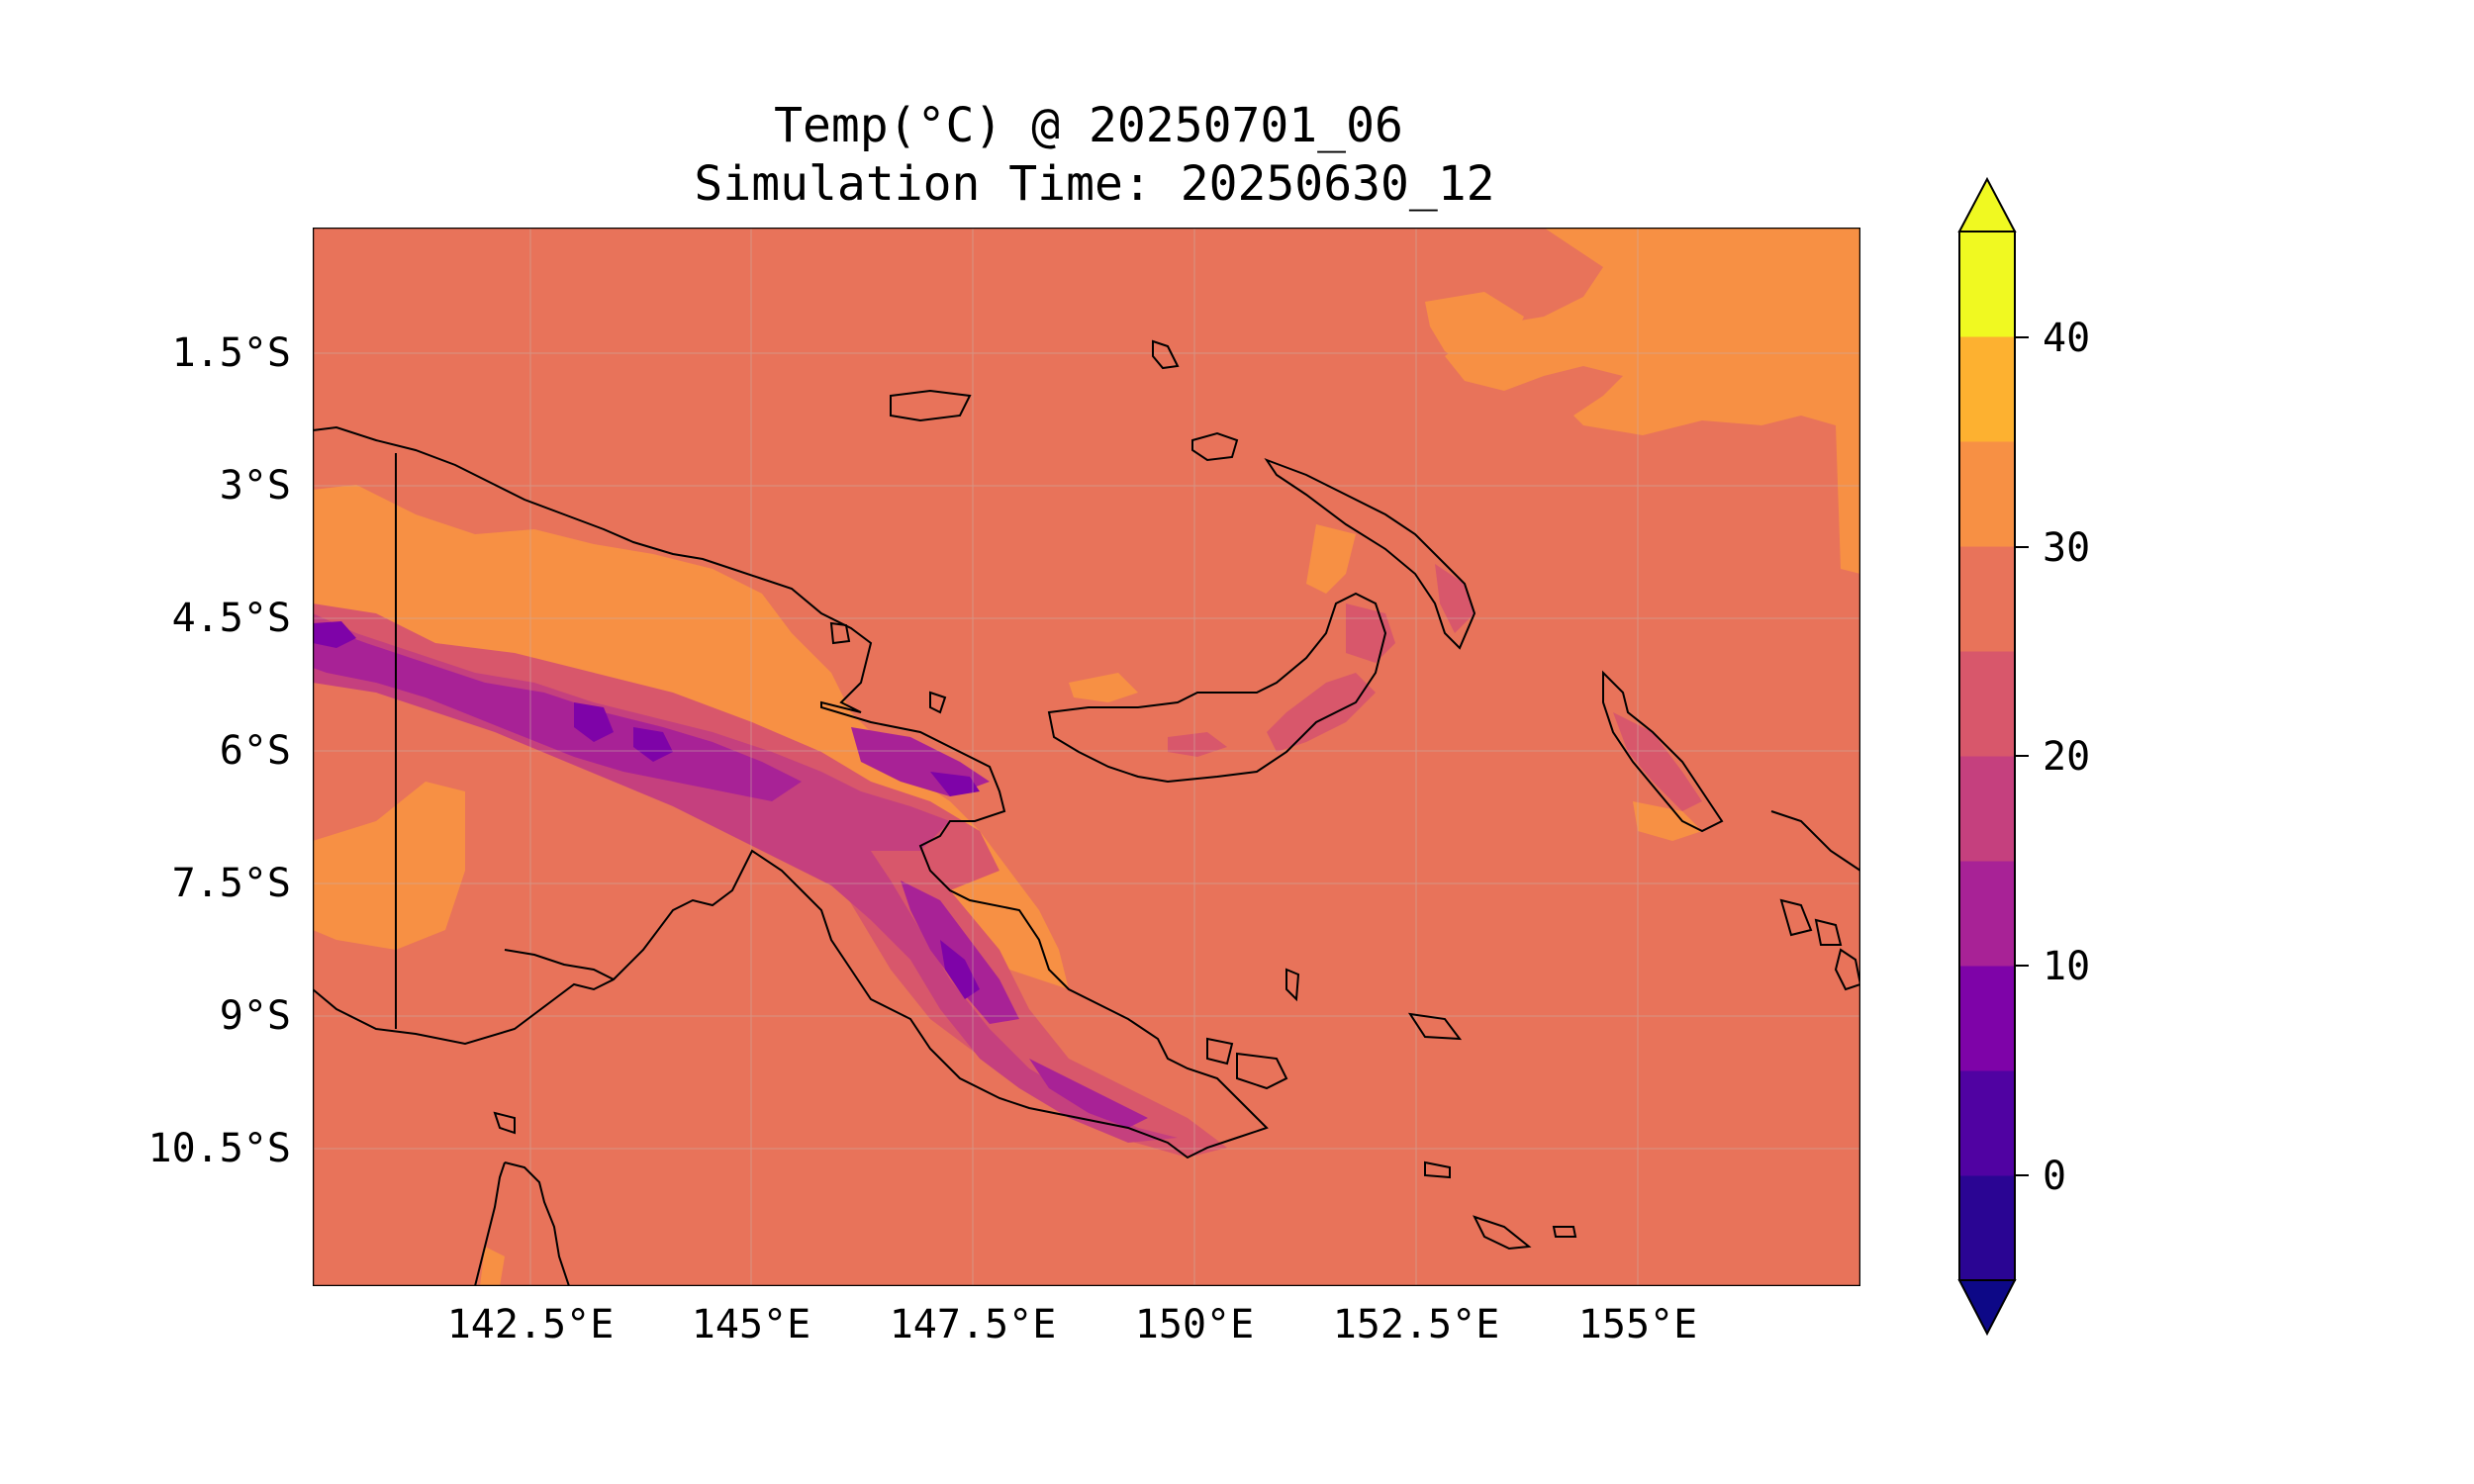  I want to click on colorbar-tick-label: 20, so click(2066, 757).